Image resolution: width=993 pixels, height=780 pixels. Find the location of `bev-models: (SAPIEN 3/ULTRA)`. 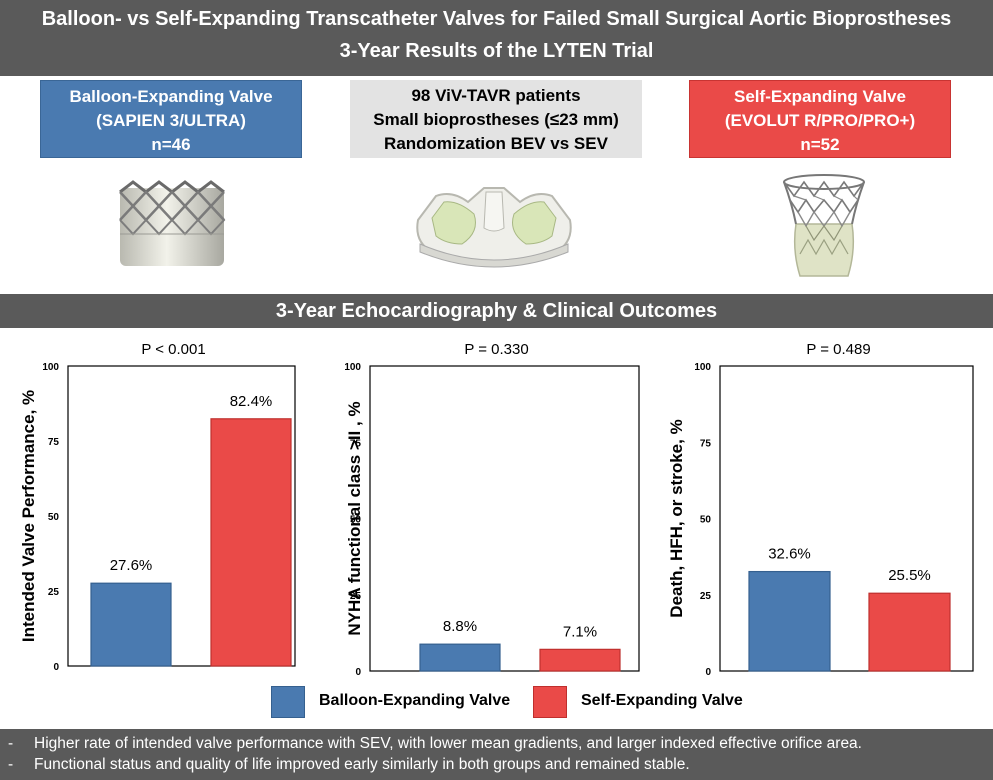

bev-models: (SAPIEN 3/ULTRA) is located at coordinates (171, 120).